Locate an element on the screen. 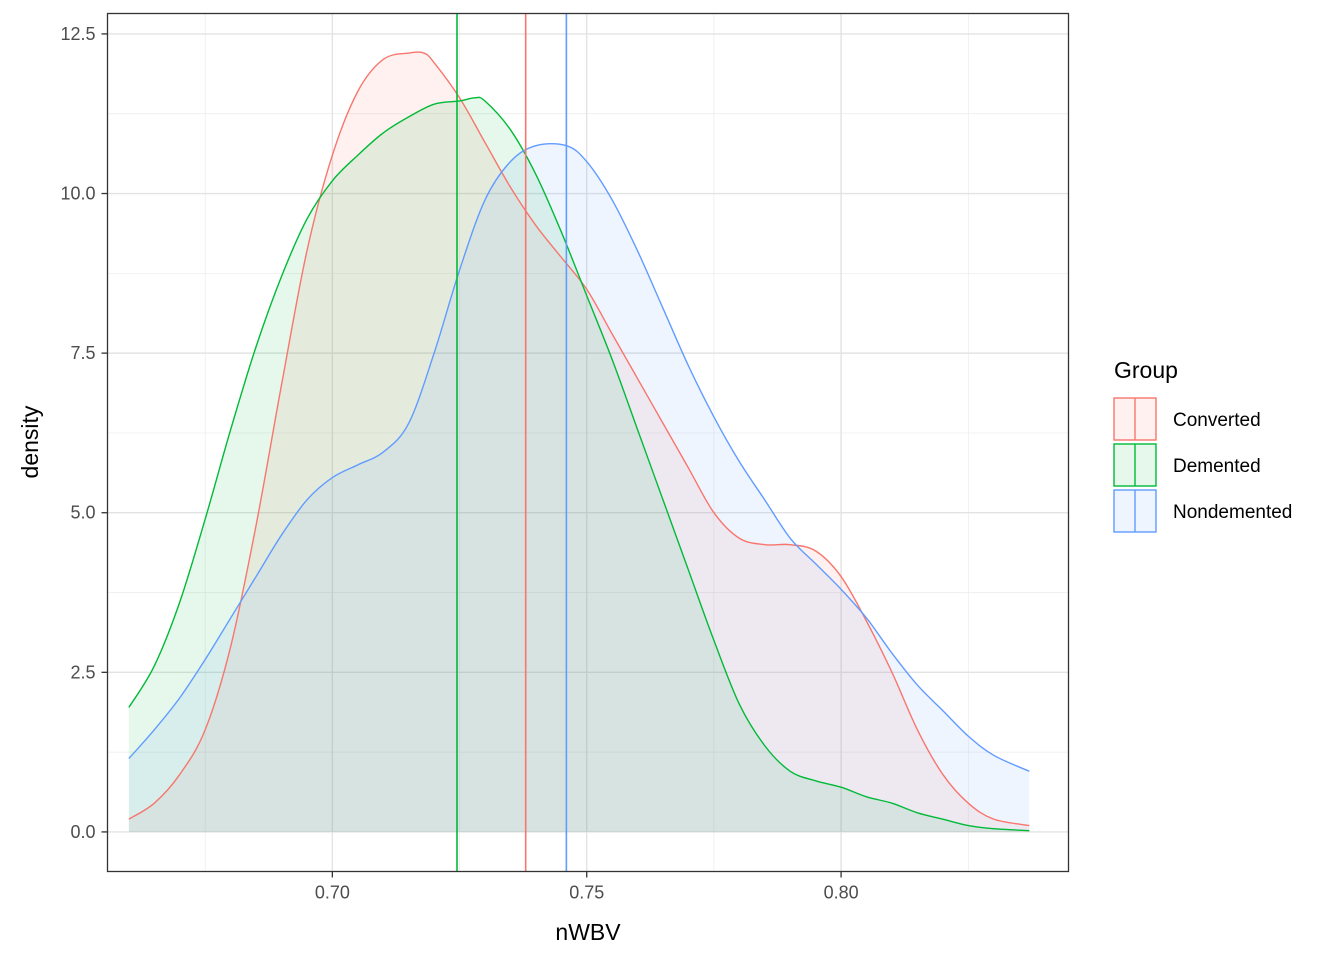 This screenshot has height=960, width=1344. x-axis-title: nWBV is located at coordinates (588, 932).